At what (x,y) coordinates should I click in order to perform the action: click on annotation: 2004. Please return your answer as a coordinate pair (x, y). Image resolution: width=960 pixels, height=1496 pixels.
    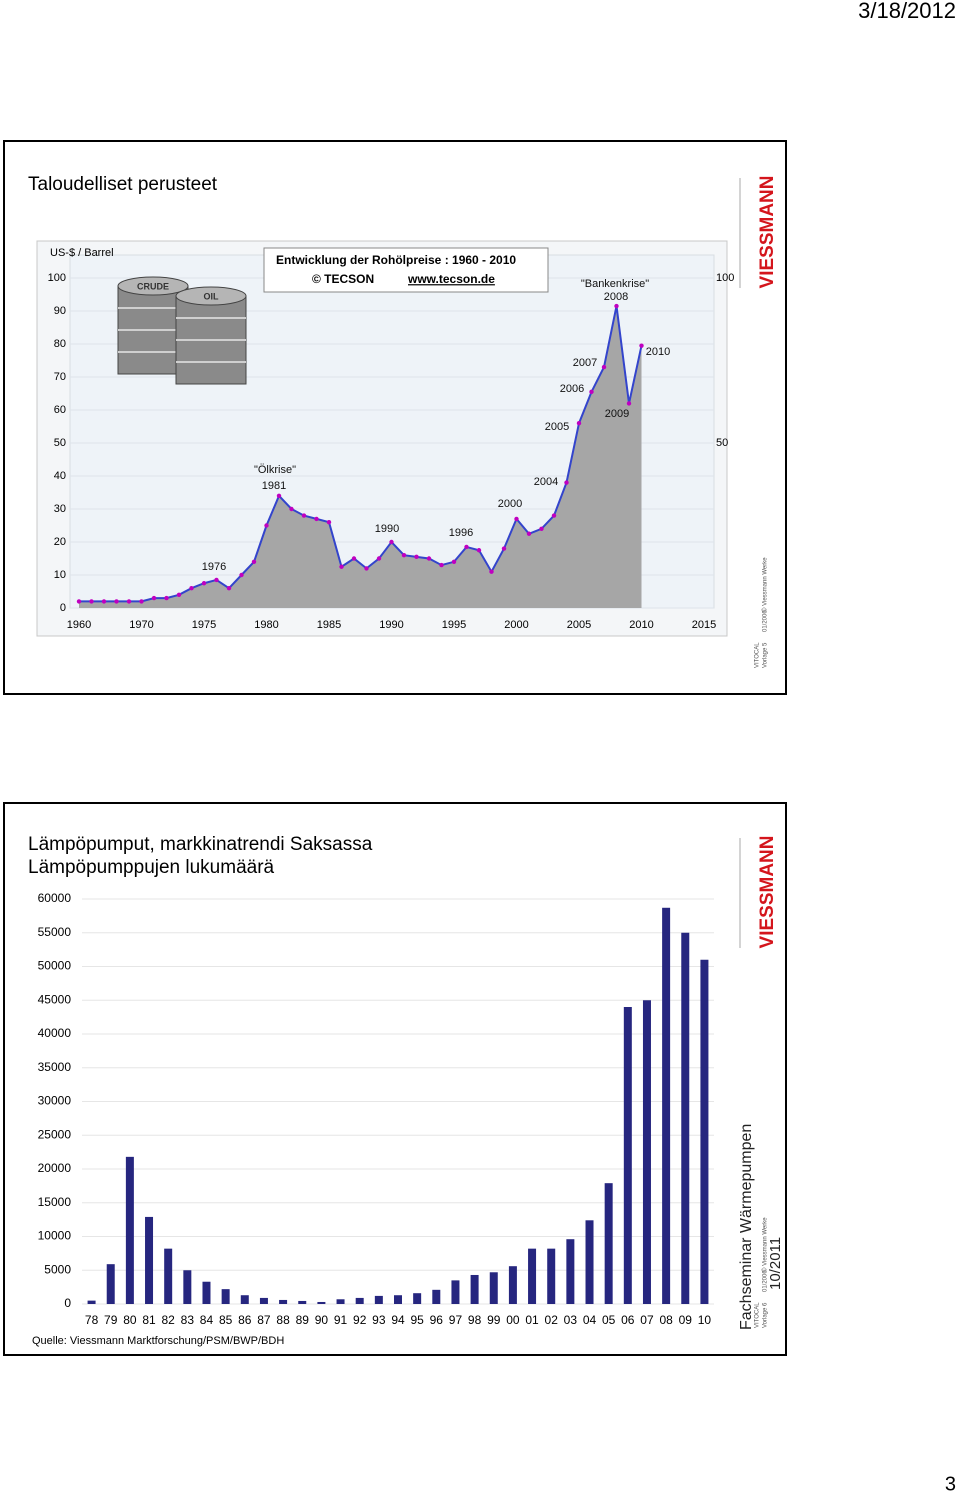
    Looking at the image, I should click on (546, 482).